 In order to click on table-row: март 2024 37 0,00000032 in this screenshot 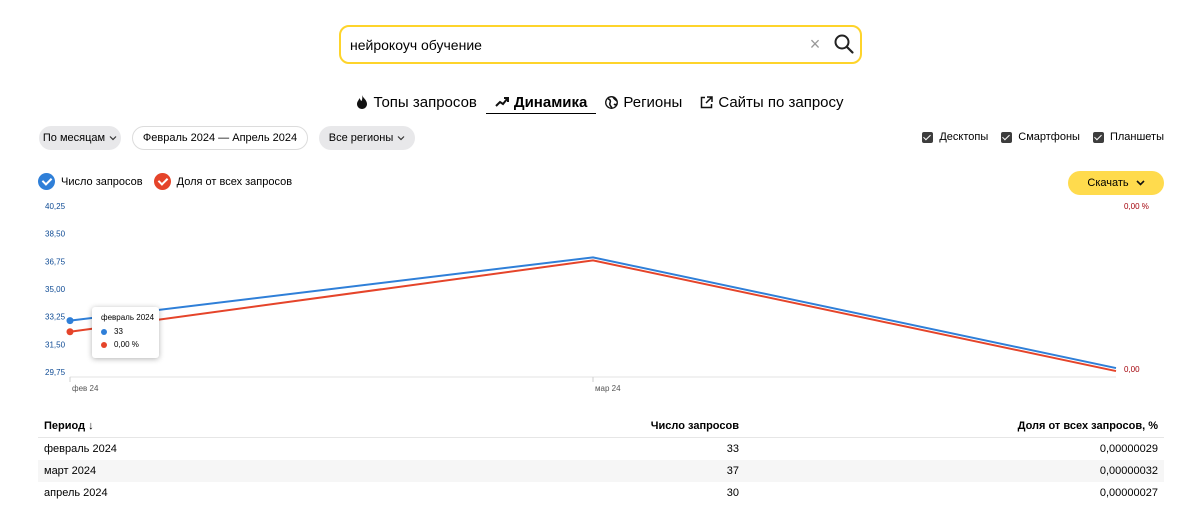, I will do `click(601, 471)`.